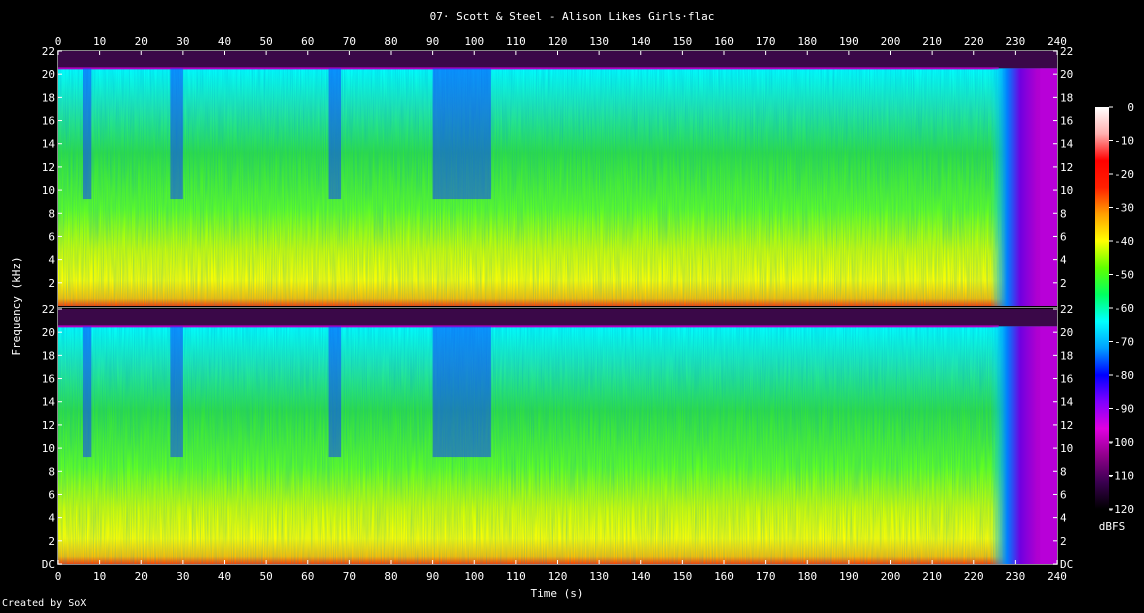 The image size is (1144, 613). What do you see at coordinates (1121, 442) in the screenshot?
I see `colorbar-tick-label: -100` at bounding box center [1121, 442].